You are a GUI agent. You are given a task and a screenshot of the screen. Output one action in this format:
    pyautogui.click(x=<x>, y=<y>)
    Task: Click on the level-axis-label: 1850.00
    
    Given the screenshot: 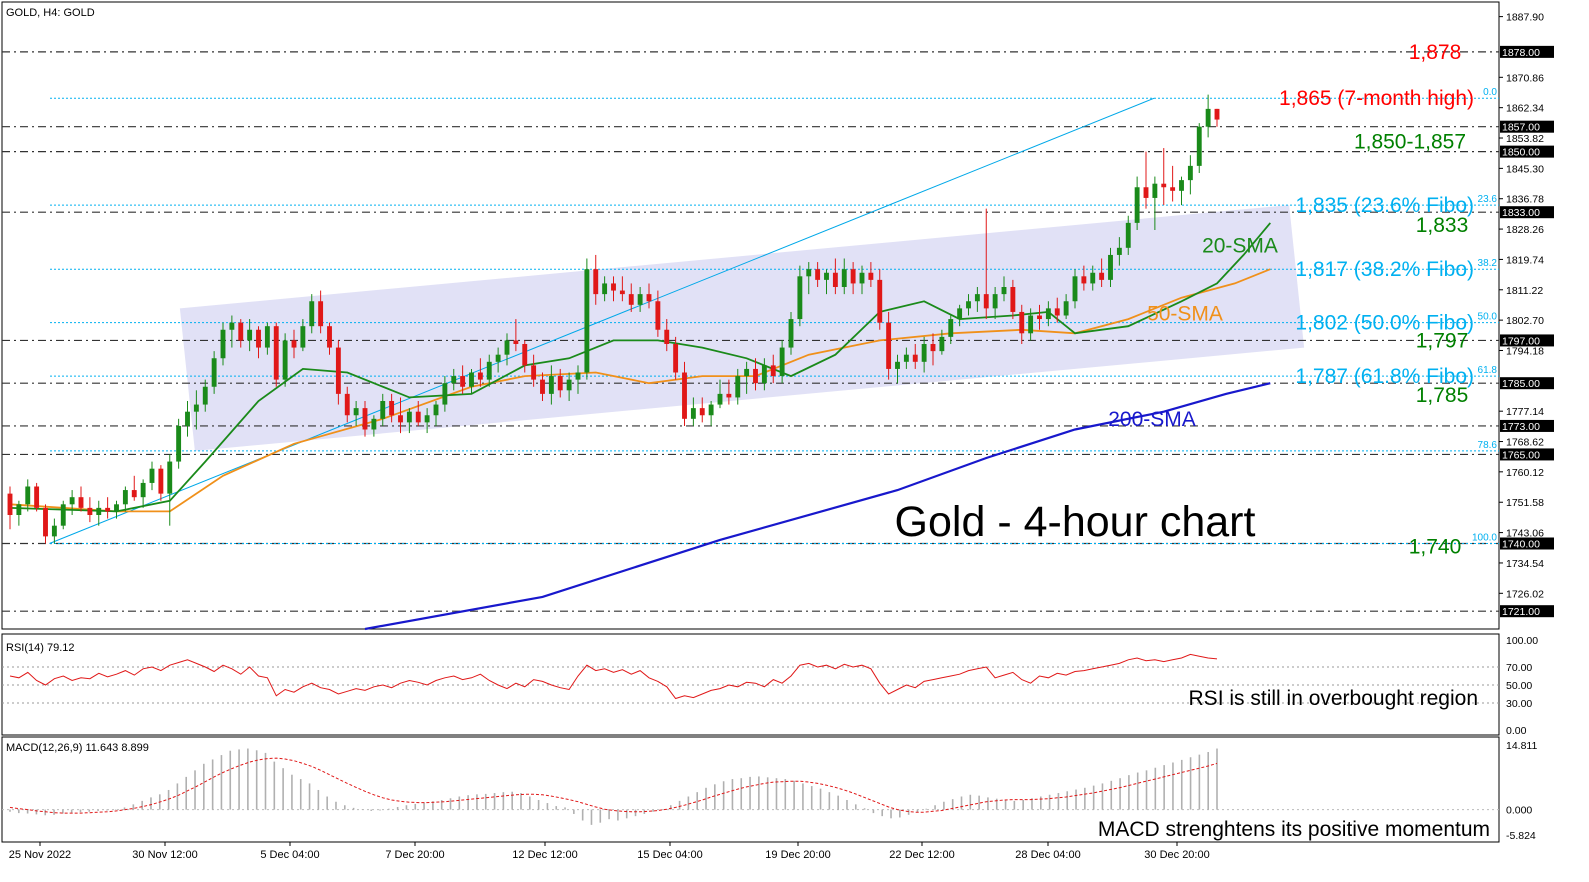 What is the action you would take?
    pyautogui.click(x=1521, y=153)
    